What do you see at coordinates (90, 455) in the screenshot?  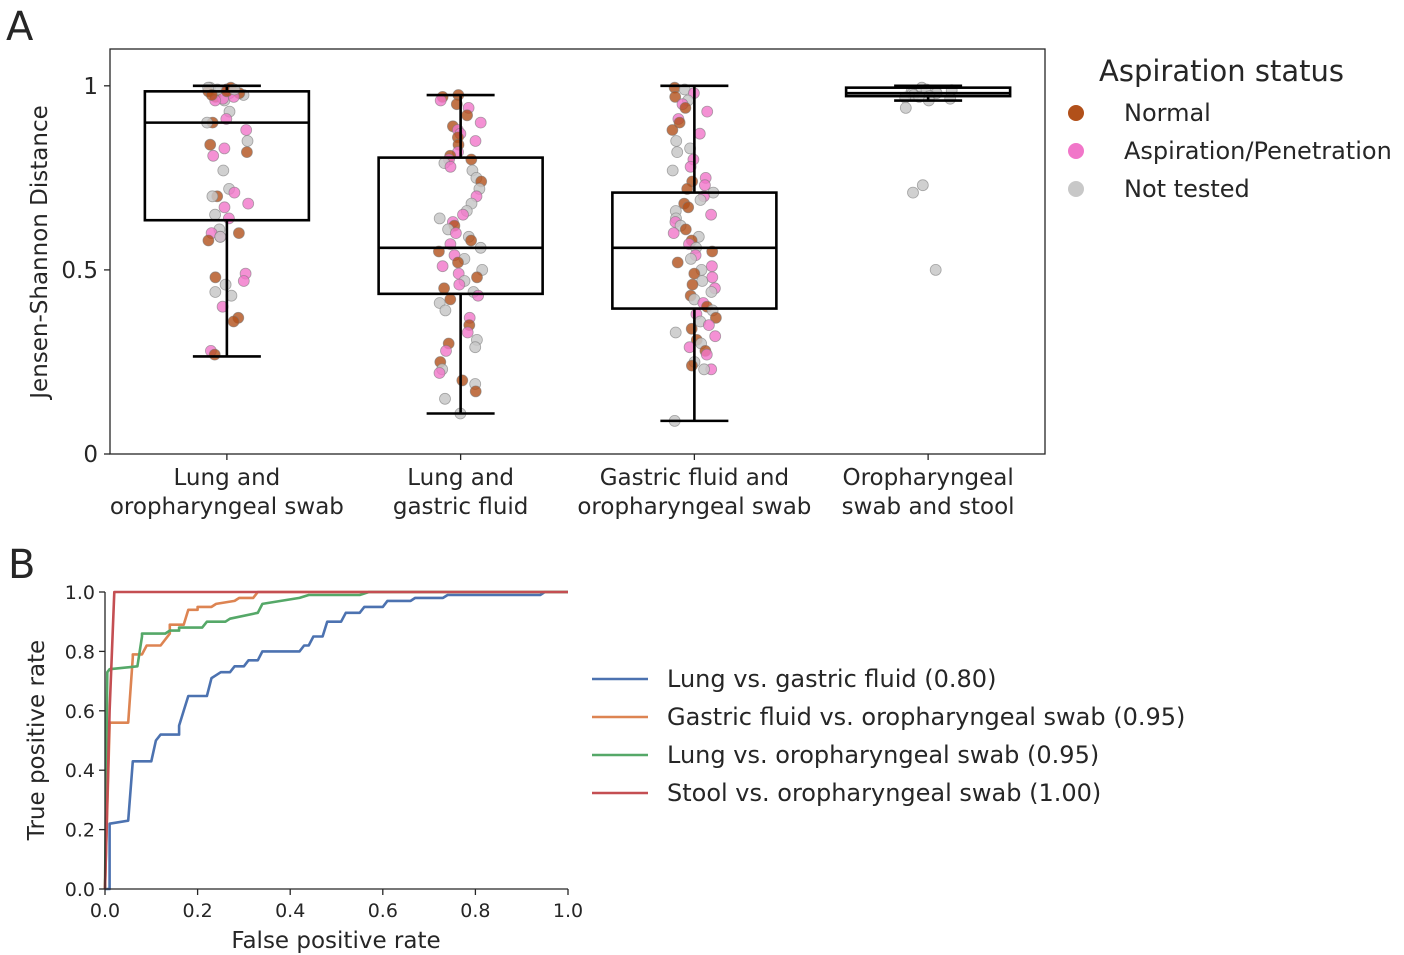 I see `panel-a-ytick-label: 0` at bounding box center [90, 455].